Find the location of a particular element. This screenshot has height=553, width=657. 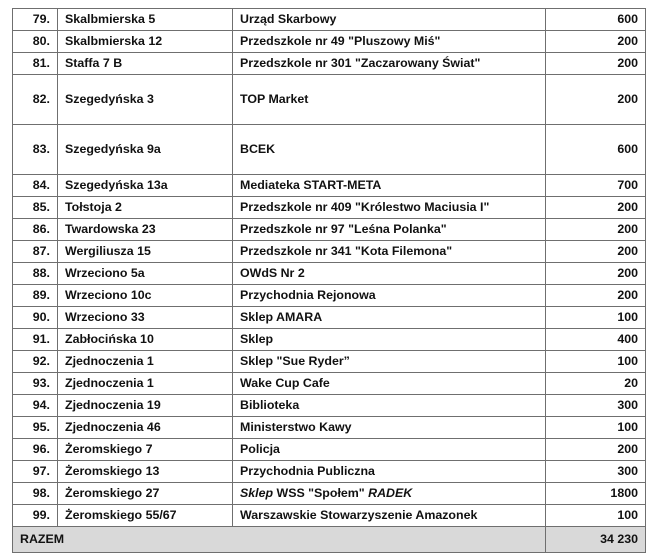

table-row: 88. Wrzeciono 5a OWdS Nr 2 200 is located at coordinates (329, 273).